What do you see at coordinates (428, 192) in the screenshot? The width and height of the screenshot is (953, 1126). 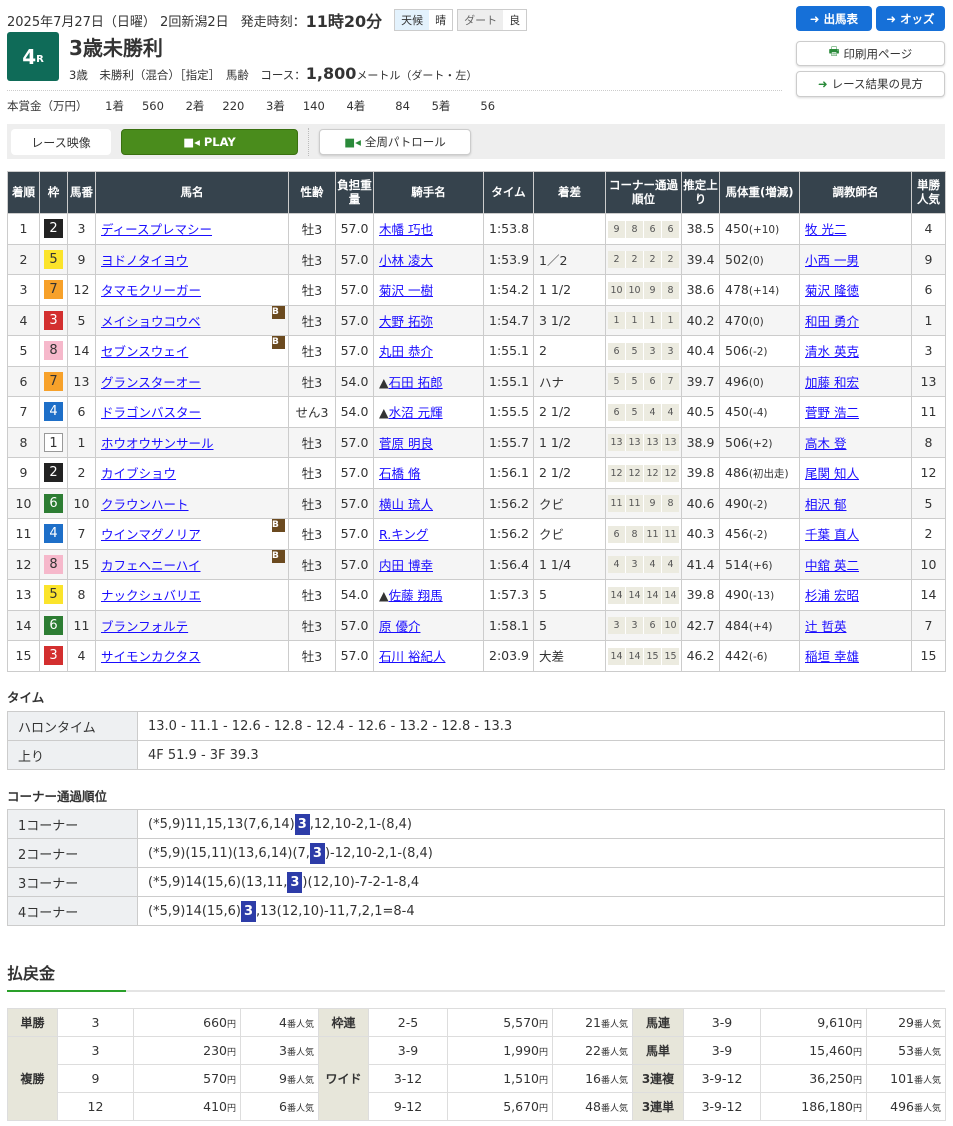 I see `column-header: 騎手名` at bounding box center [428, 192].